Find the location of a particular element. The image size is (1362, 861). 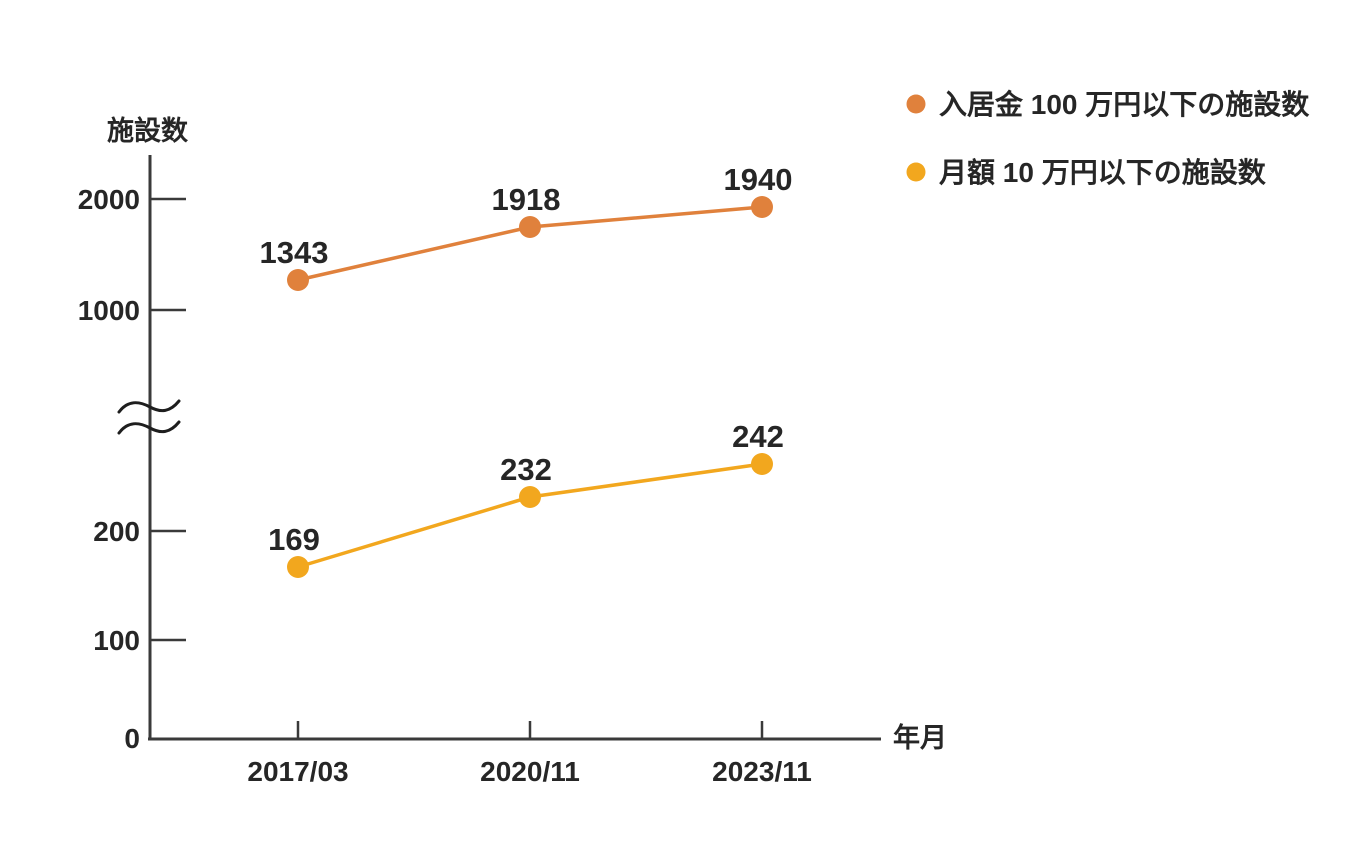

data-point-series-1-2020/11 is located at coordinates (530, 227).